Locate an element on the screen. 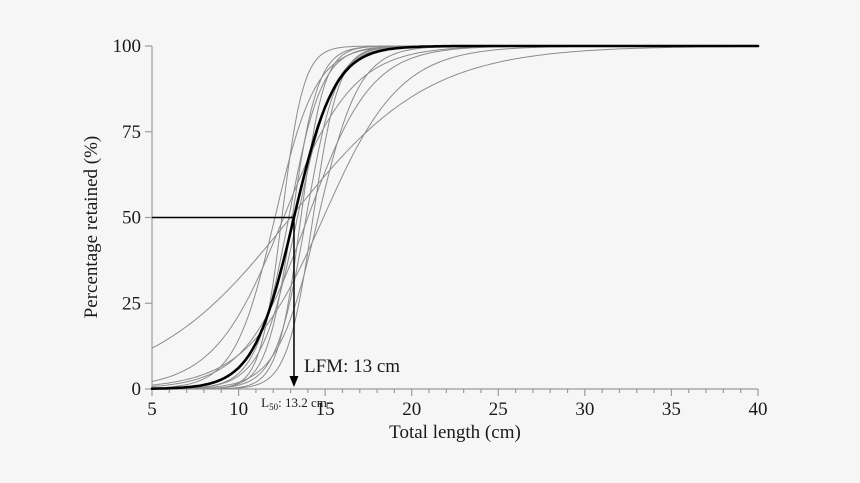 This screenshot has height=483, width=860. l50-annotation-prefix: L is located at coordinates (265, 402).